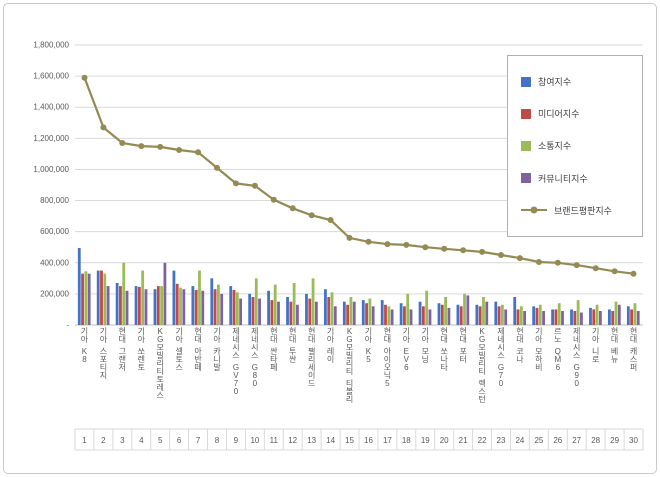 Image resolution: width=660 pixels, height=477 pixels. I want to click on rank-label: 6, so click(179, 440).